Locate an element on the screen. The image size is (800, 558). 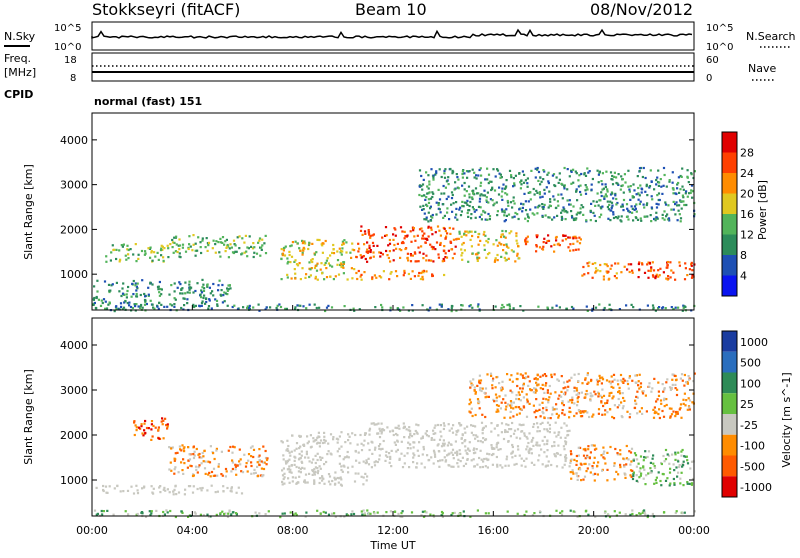
colorbar-segment is located at coordinates (729, 341).